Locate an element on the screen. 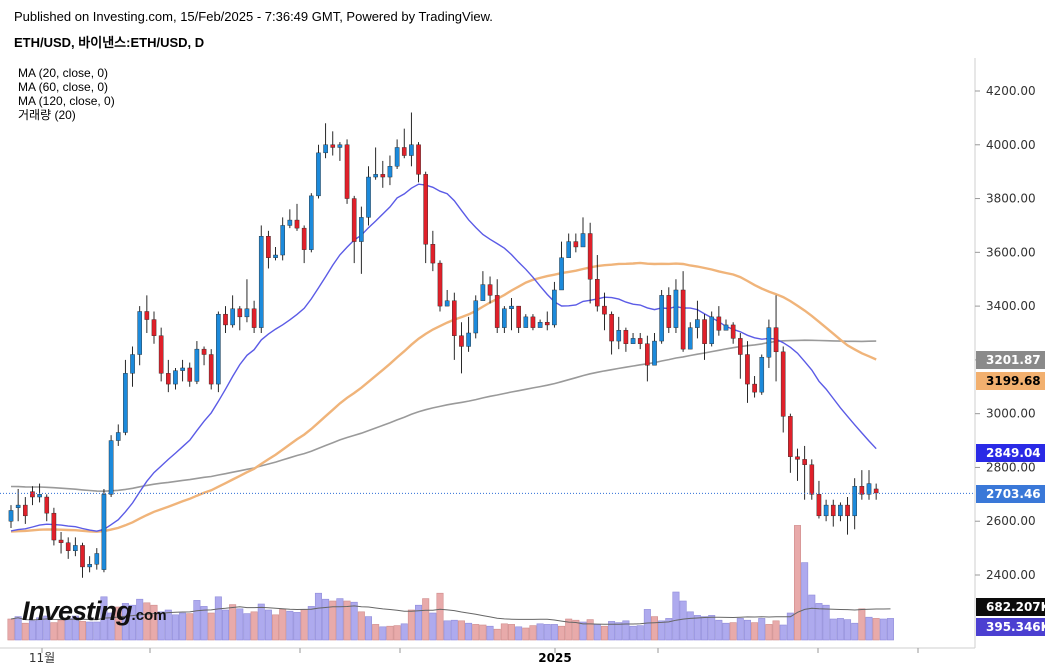  ma20-price-tag: 2849.04 is located at coordinates (1013, 453).